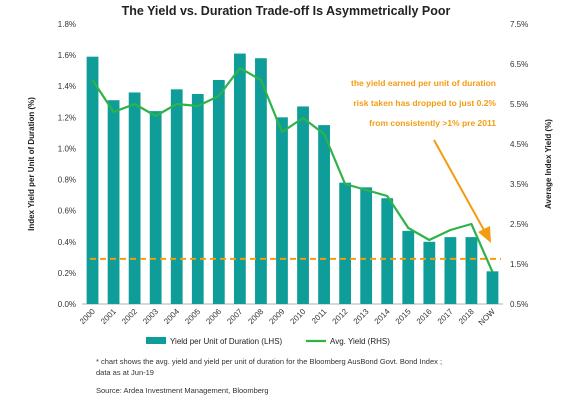 The image size is (573, 406). Describe the element at coordinates (519, 264) in the screenshot. I see `right-tick-label: 1.5%` at that location.